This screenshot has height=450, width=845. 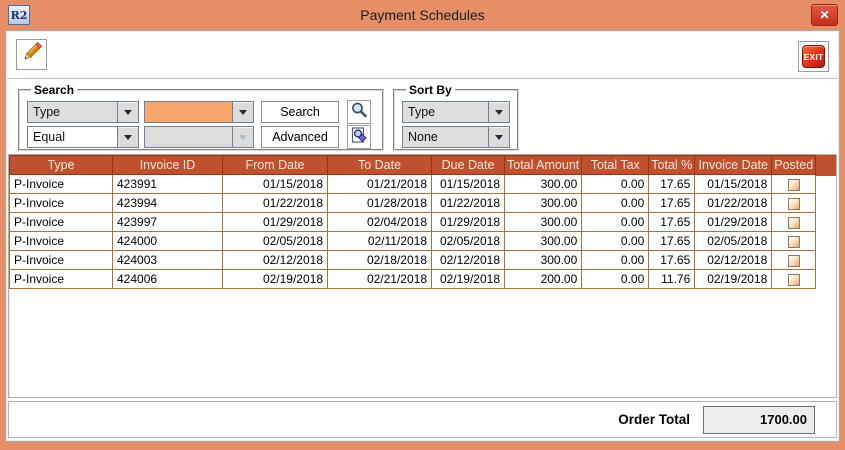 What do you see at coordinates (275, 260) in the screenshot?
I see `cell-from-date: 02/12/2018` at bounding box center [275, 260].